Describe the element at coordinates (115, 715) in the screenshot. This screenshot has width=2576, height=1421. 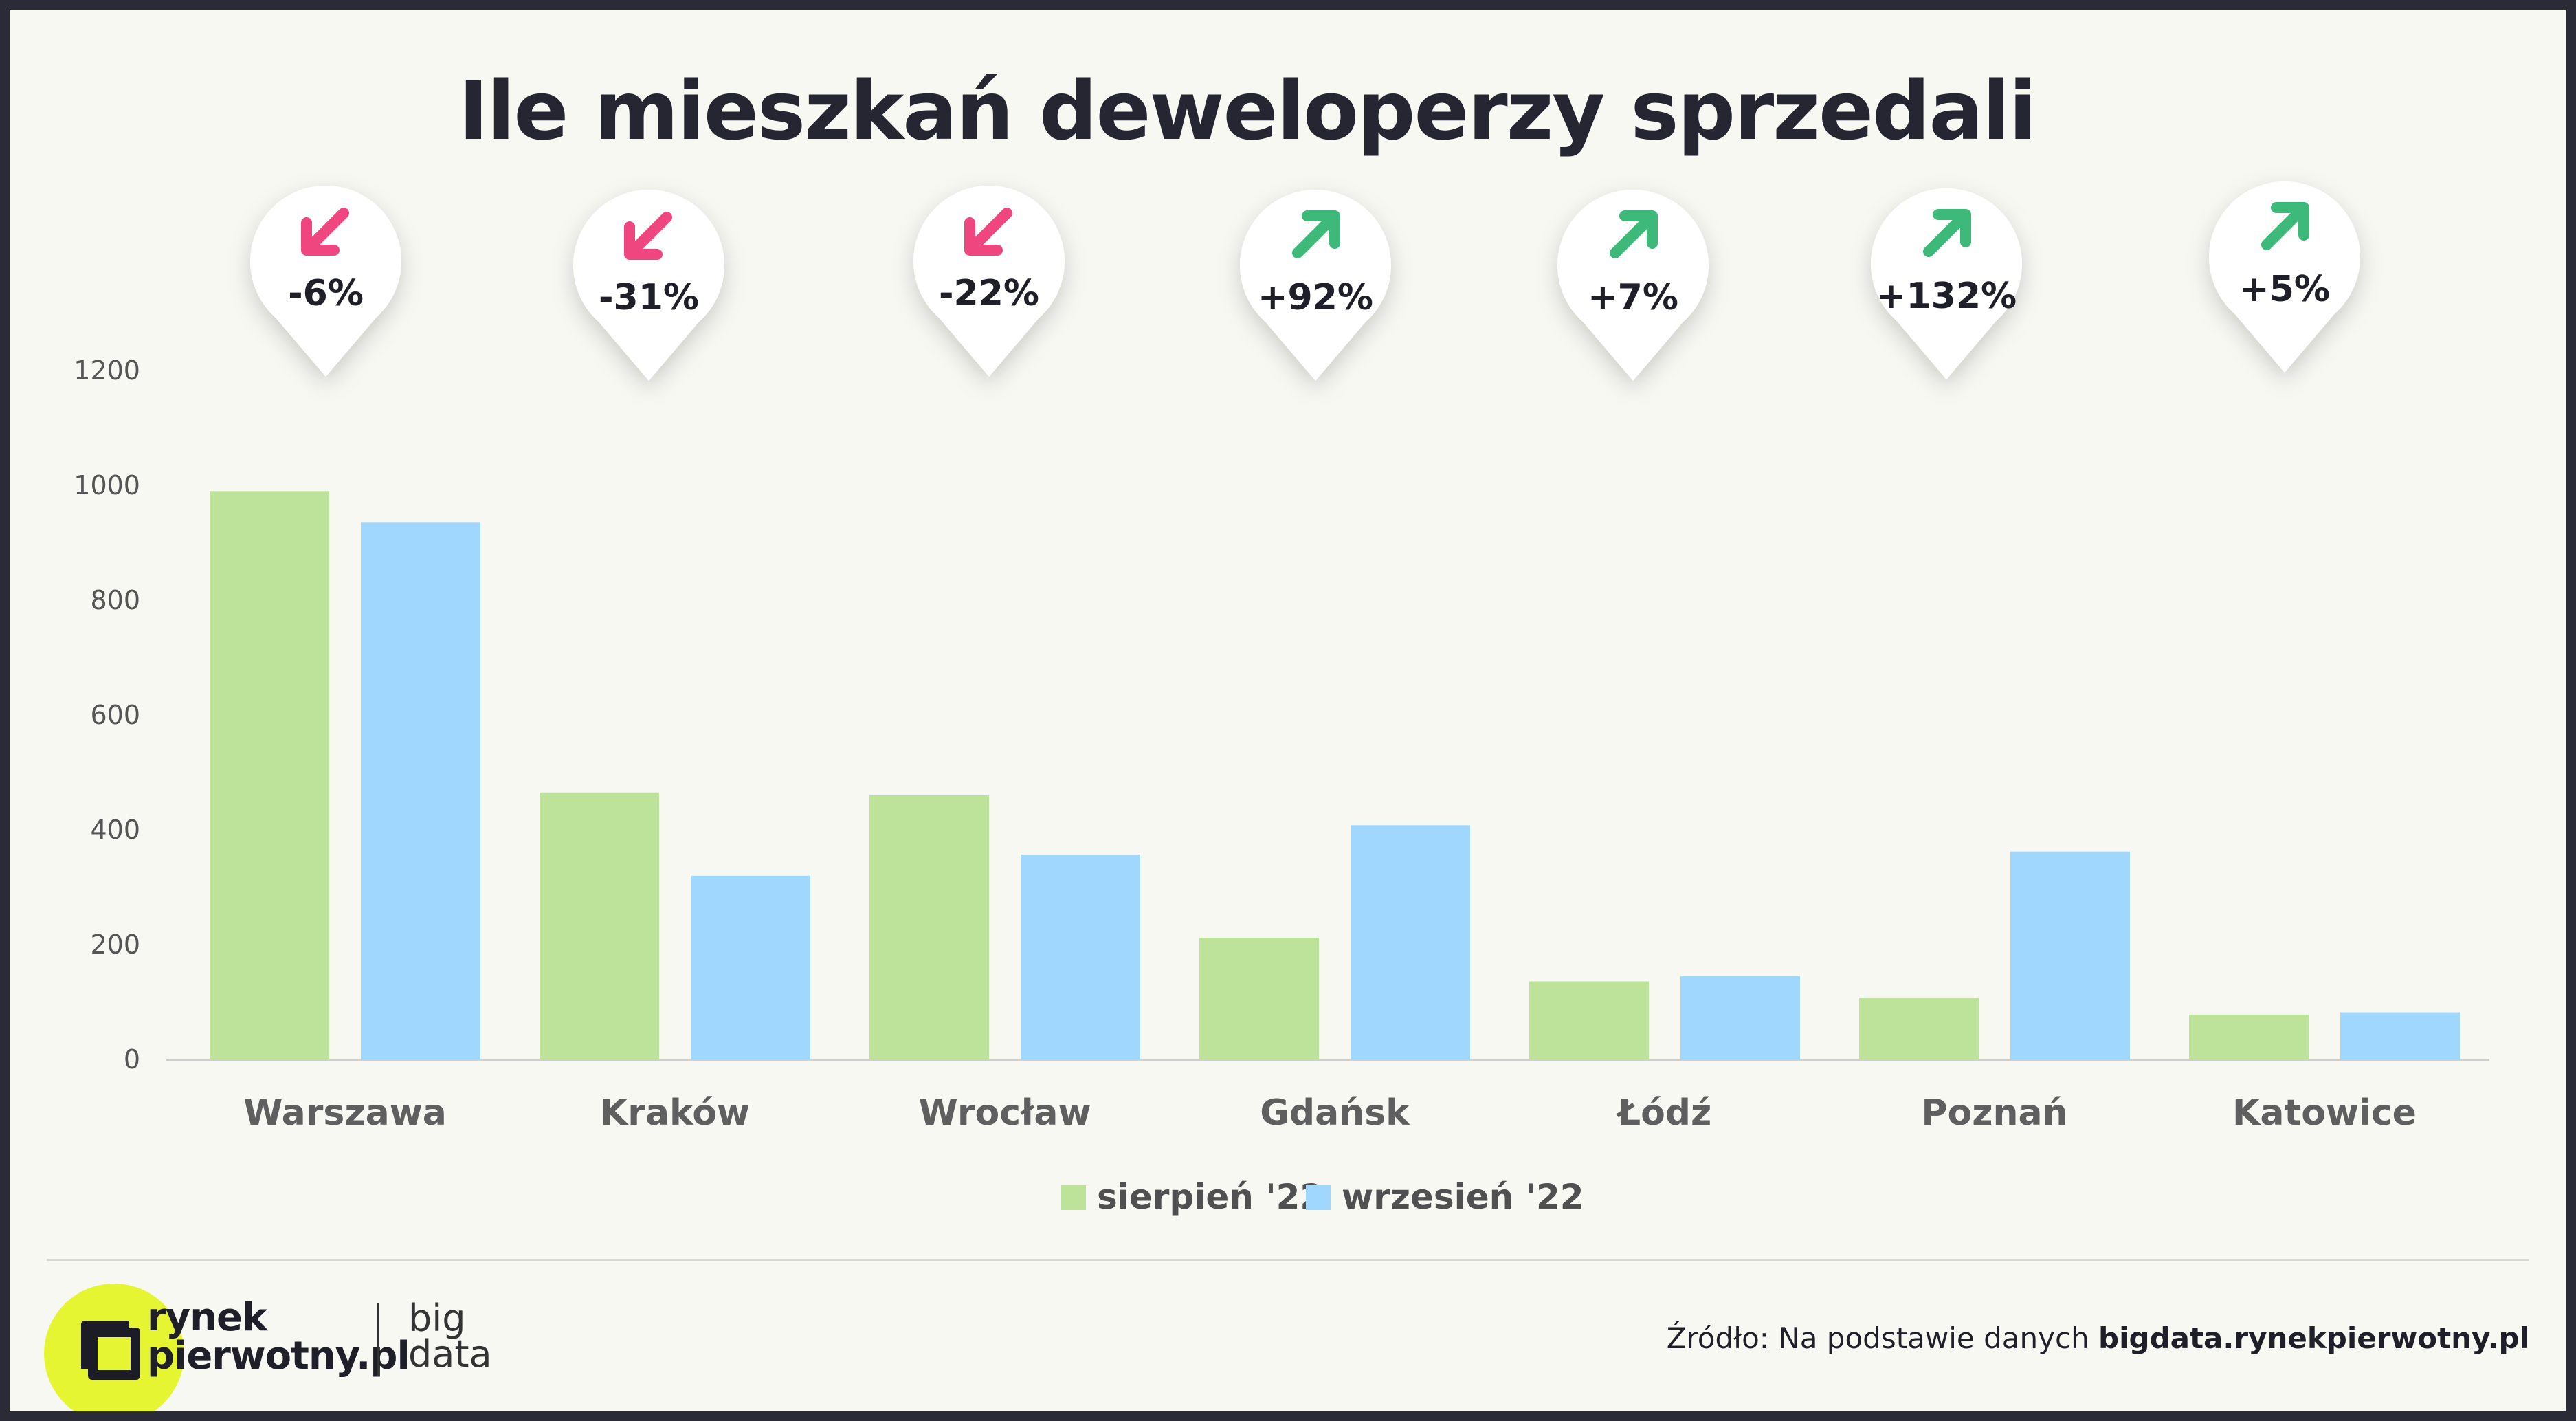
I see `y-tick-label: 600` at that location.